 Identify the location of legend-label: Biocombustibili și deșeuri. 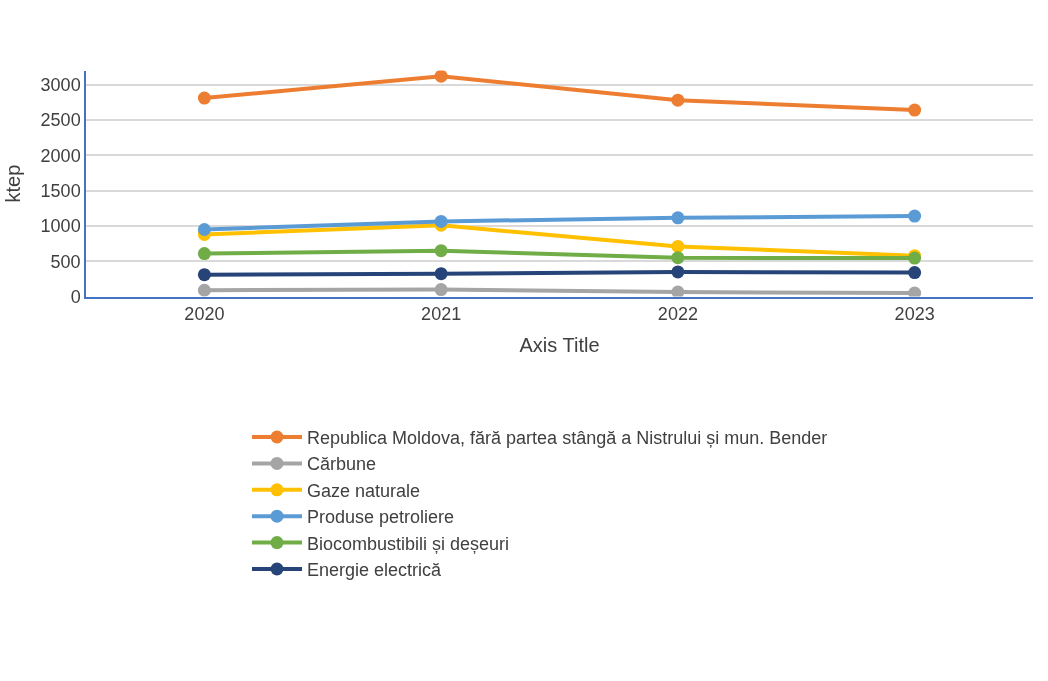
(408, 543).